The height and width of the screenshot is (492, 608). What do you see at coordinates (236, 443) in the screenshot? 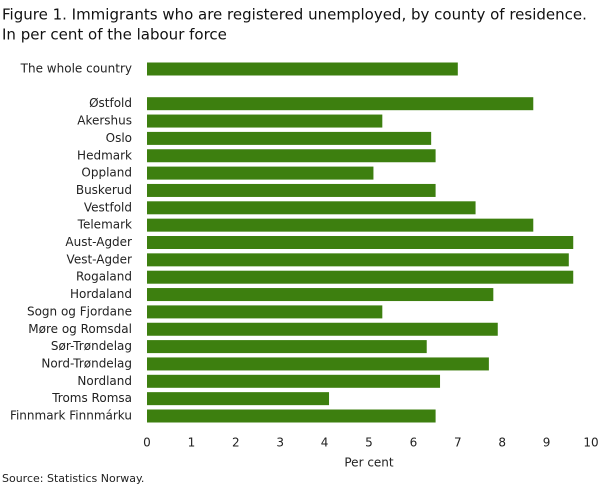
I see `x-tick-label: 2` at bounding box center [236, 443].